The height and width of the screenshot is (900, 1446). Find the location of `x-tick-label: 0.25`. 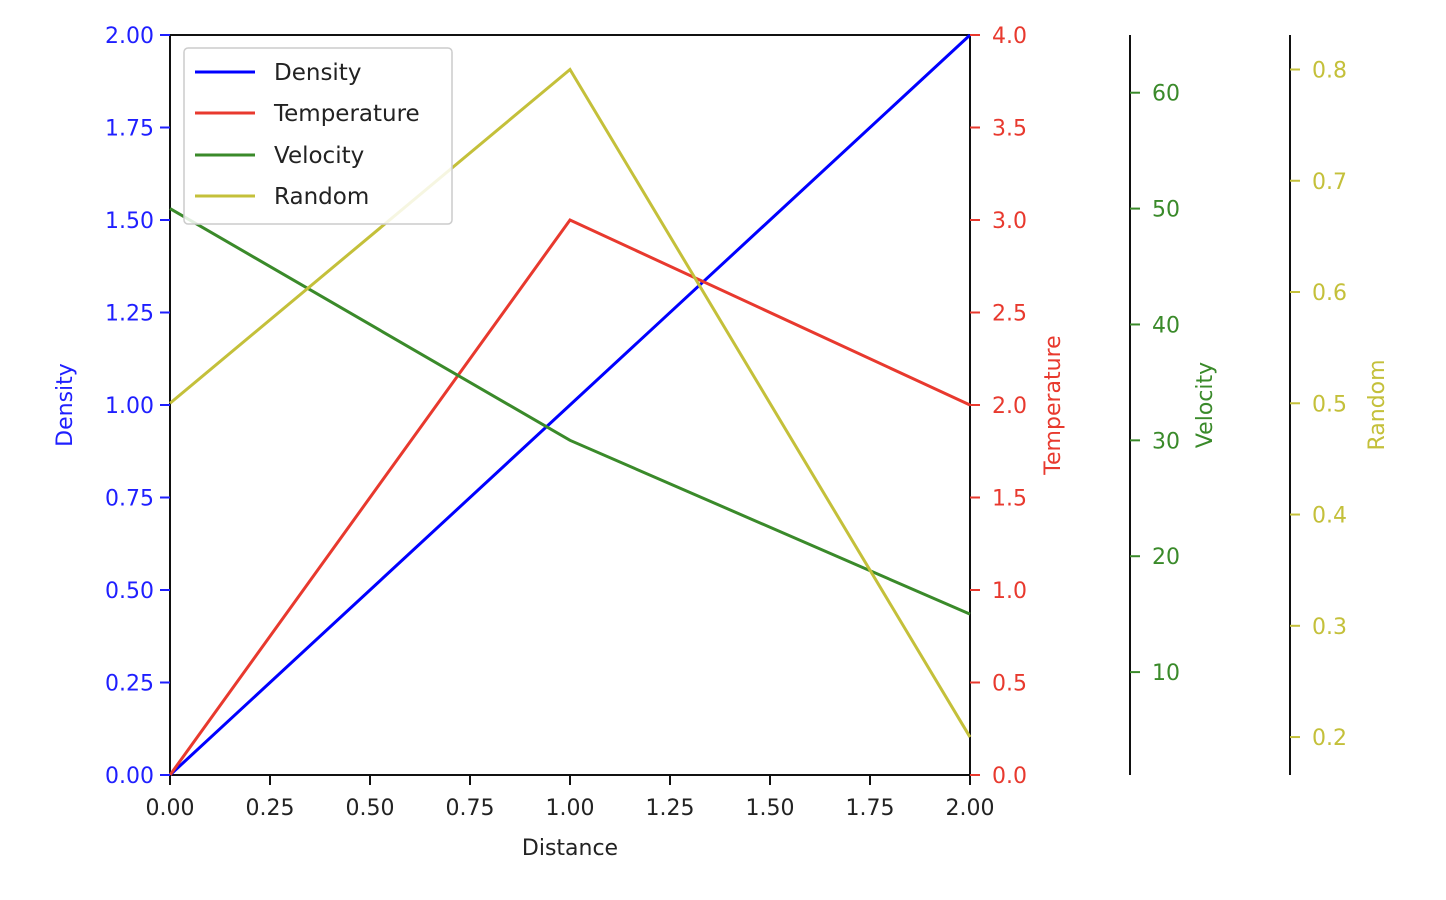

x-tick-label: 0.25 is located at coordinates (270, 808).